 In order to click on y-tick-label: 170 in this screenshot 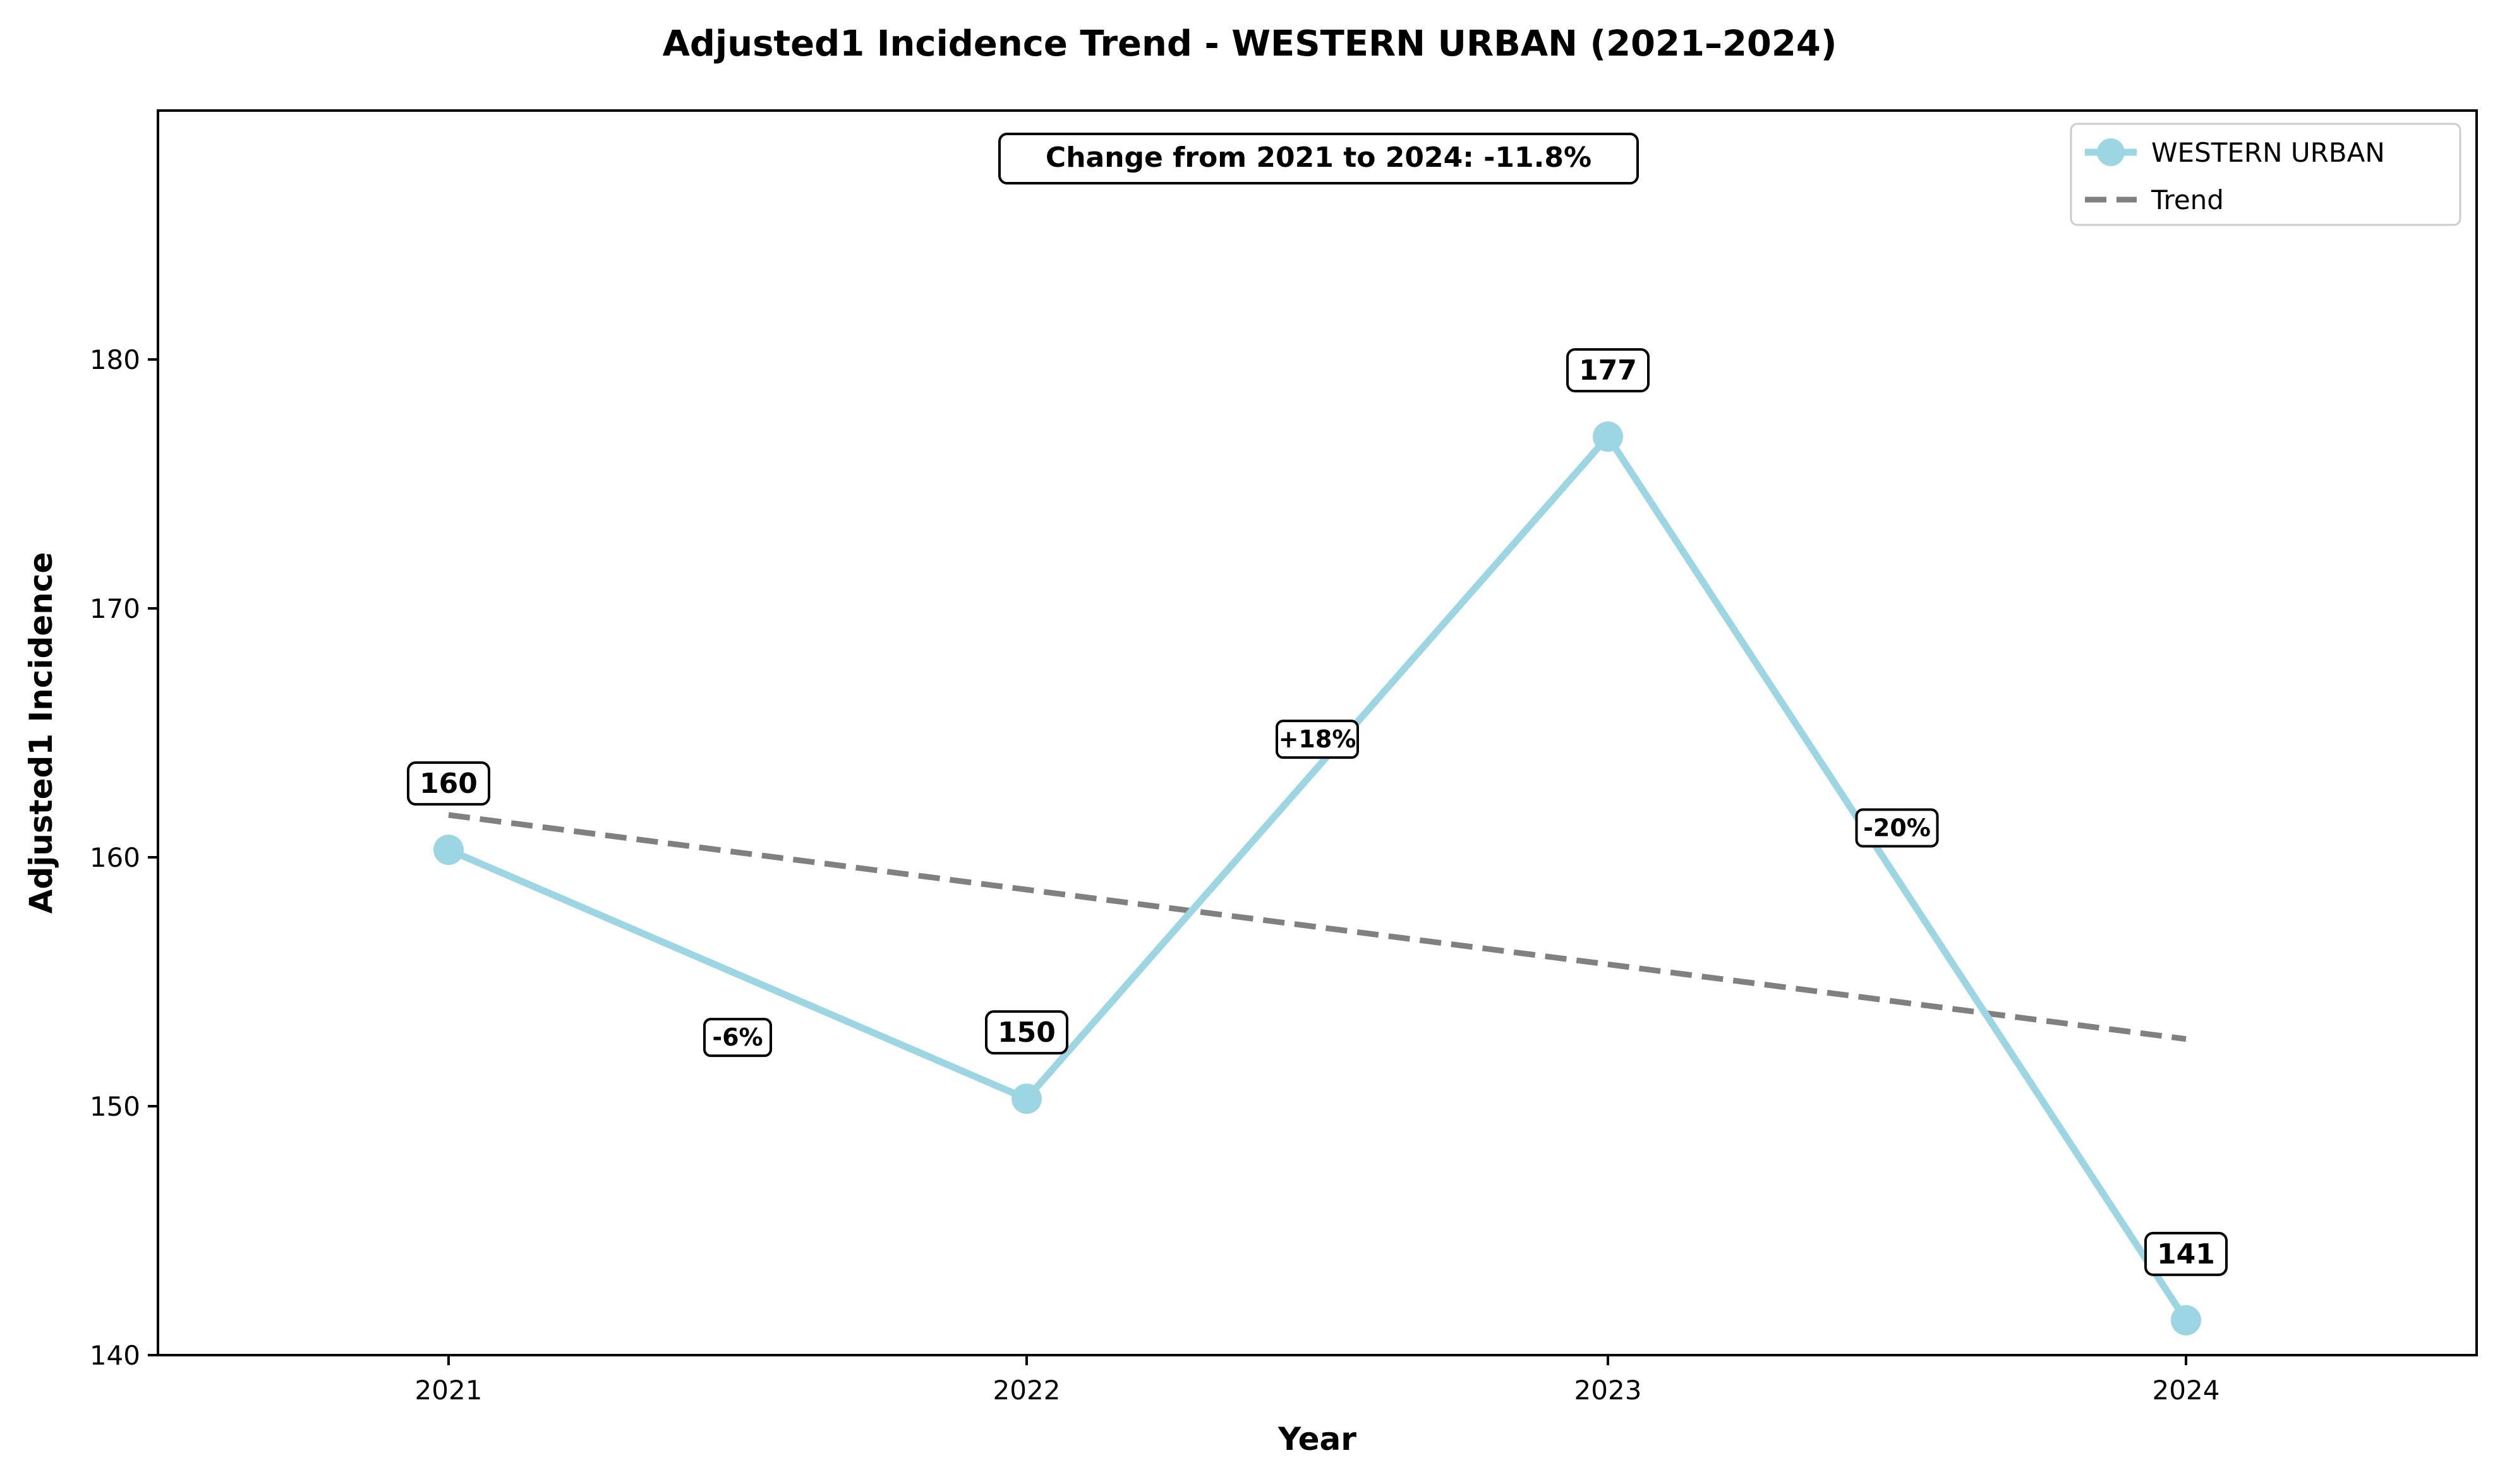, I will do `click(115, 608)`.